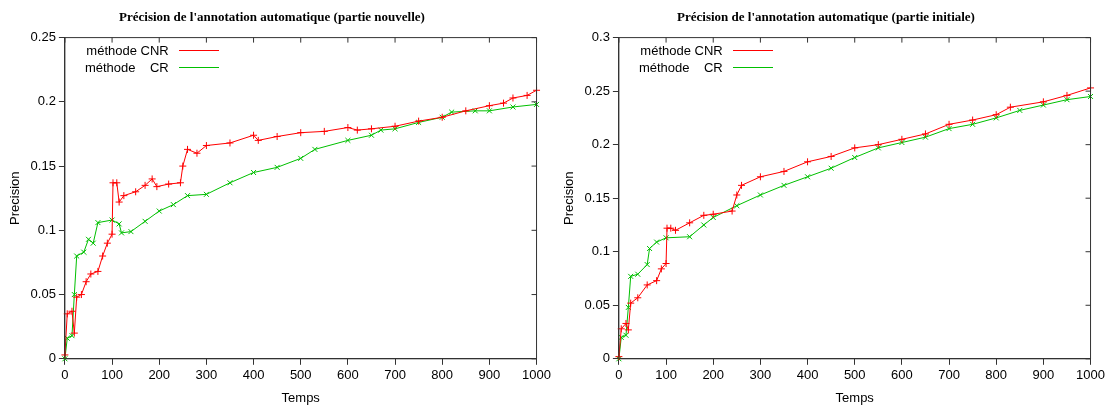 This screenshot has height=410, width=1109. What do you see at coordinates (348, 375) in the screenshot?
I see `x-tick-label: 600` at bounding box center [348, 375].